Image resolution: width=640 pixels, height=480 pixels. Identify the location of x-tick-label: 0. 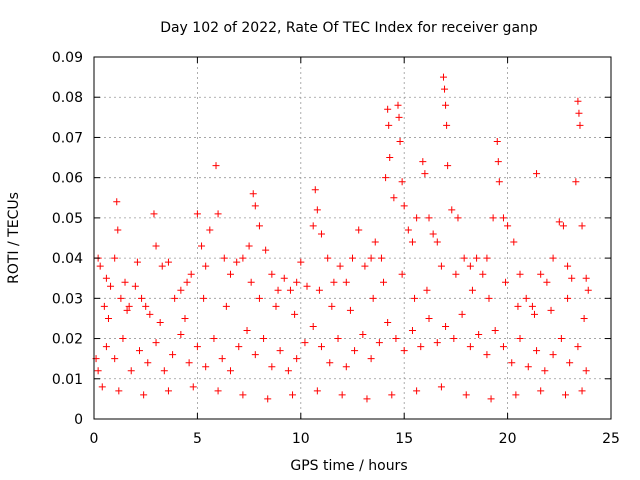
(94, 439).